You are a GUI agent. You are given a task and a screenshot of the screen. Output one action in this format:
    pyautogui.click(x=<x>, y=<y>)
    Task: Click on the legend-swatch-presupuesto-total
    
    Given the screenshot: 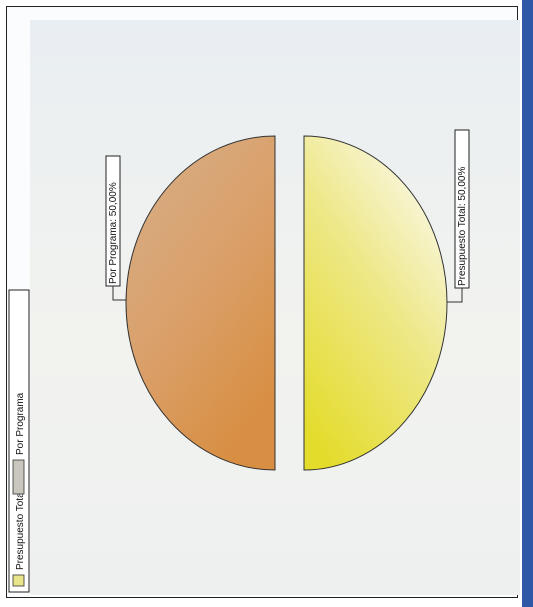 What is the action you would take?
    pyautogui.click(x=18, y=580)
    